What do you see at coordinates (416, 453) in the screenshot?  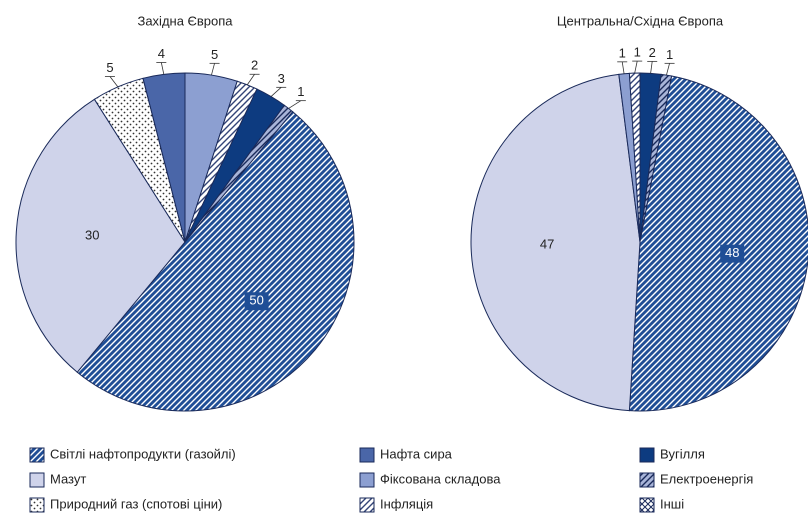 I see `legend-label: Нафта сира` at bounding box center [416, 453].